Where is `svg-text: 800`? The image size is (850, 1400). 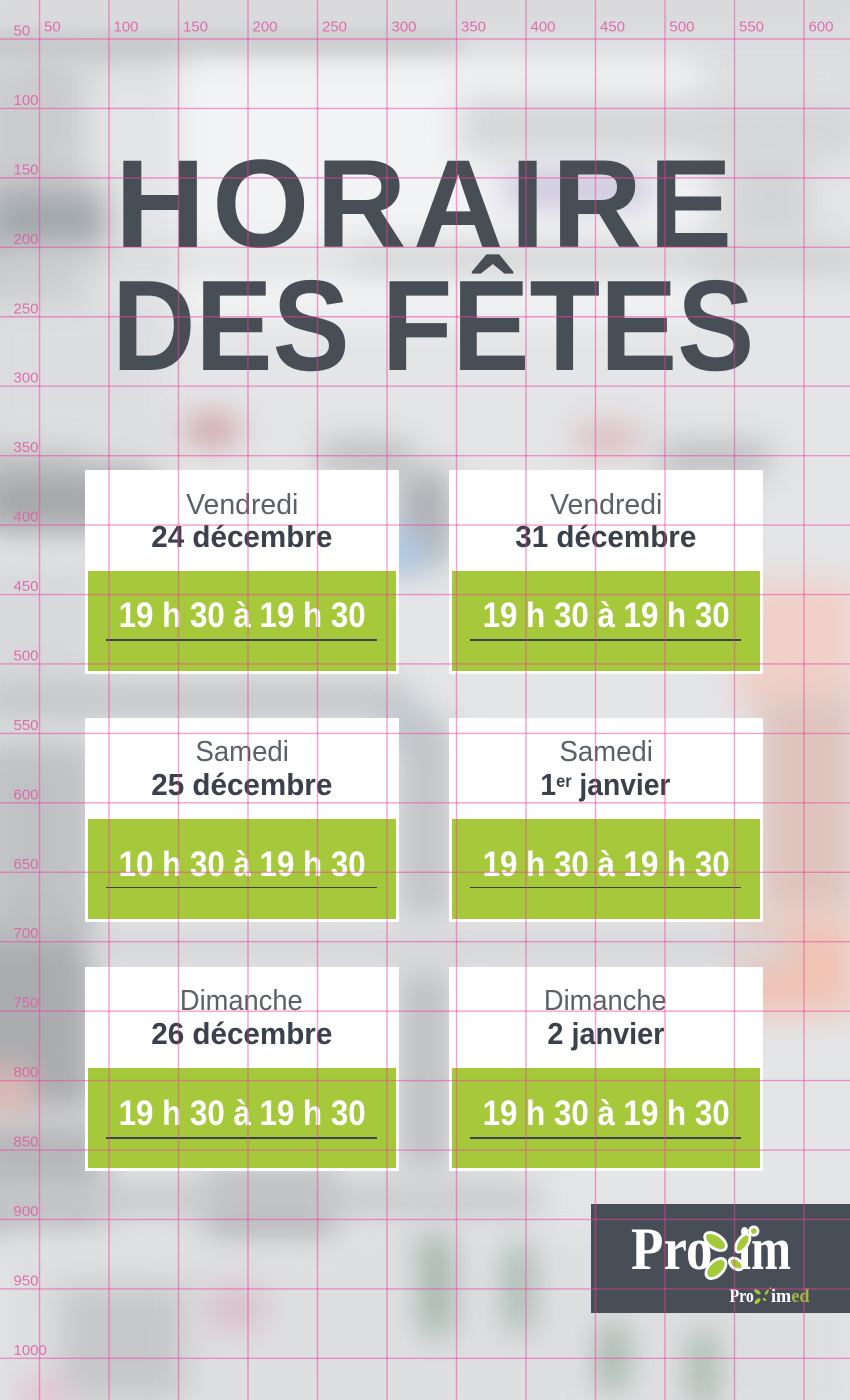 svg-text: 800 is located at coordinates (26, 1072).